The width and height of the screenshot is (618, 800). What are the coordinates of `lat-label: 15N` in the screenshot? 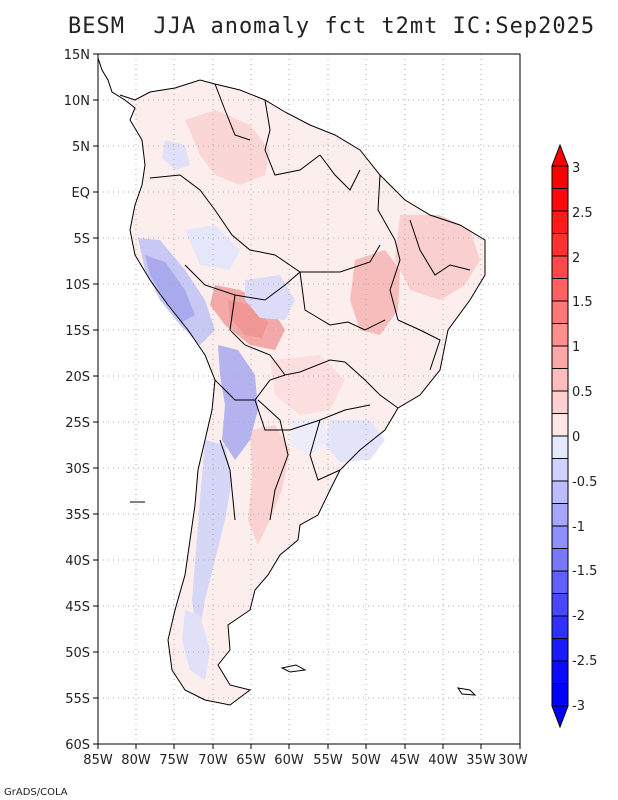 It's located at (77, 55).